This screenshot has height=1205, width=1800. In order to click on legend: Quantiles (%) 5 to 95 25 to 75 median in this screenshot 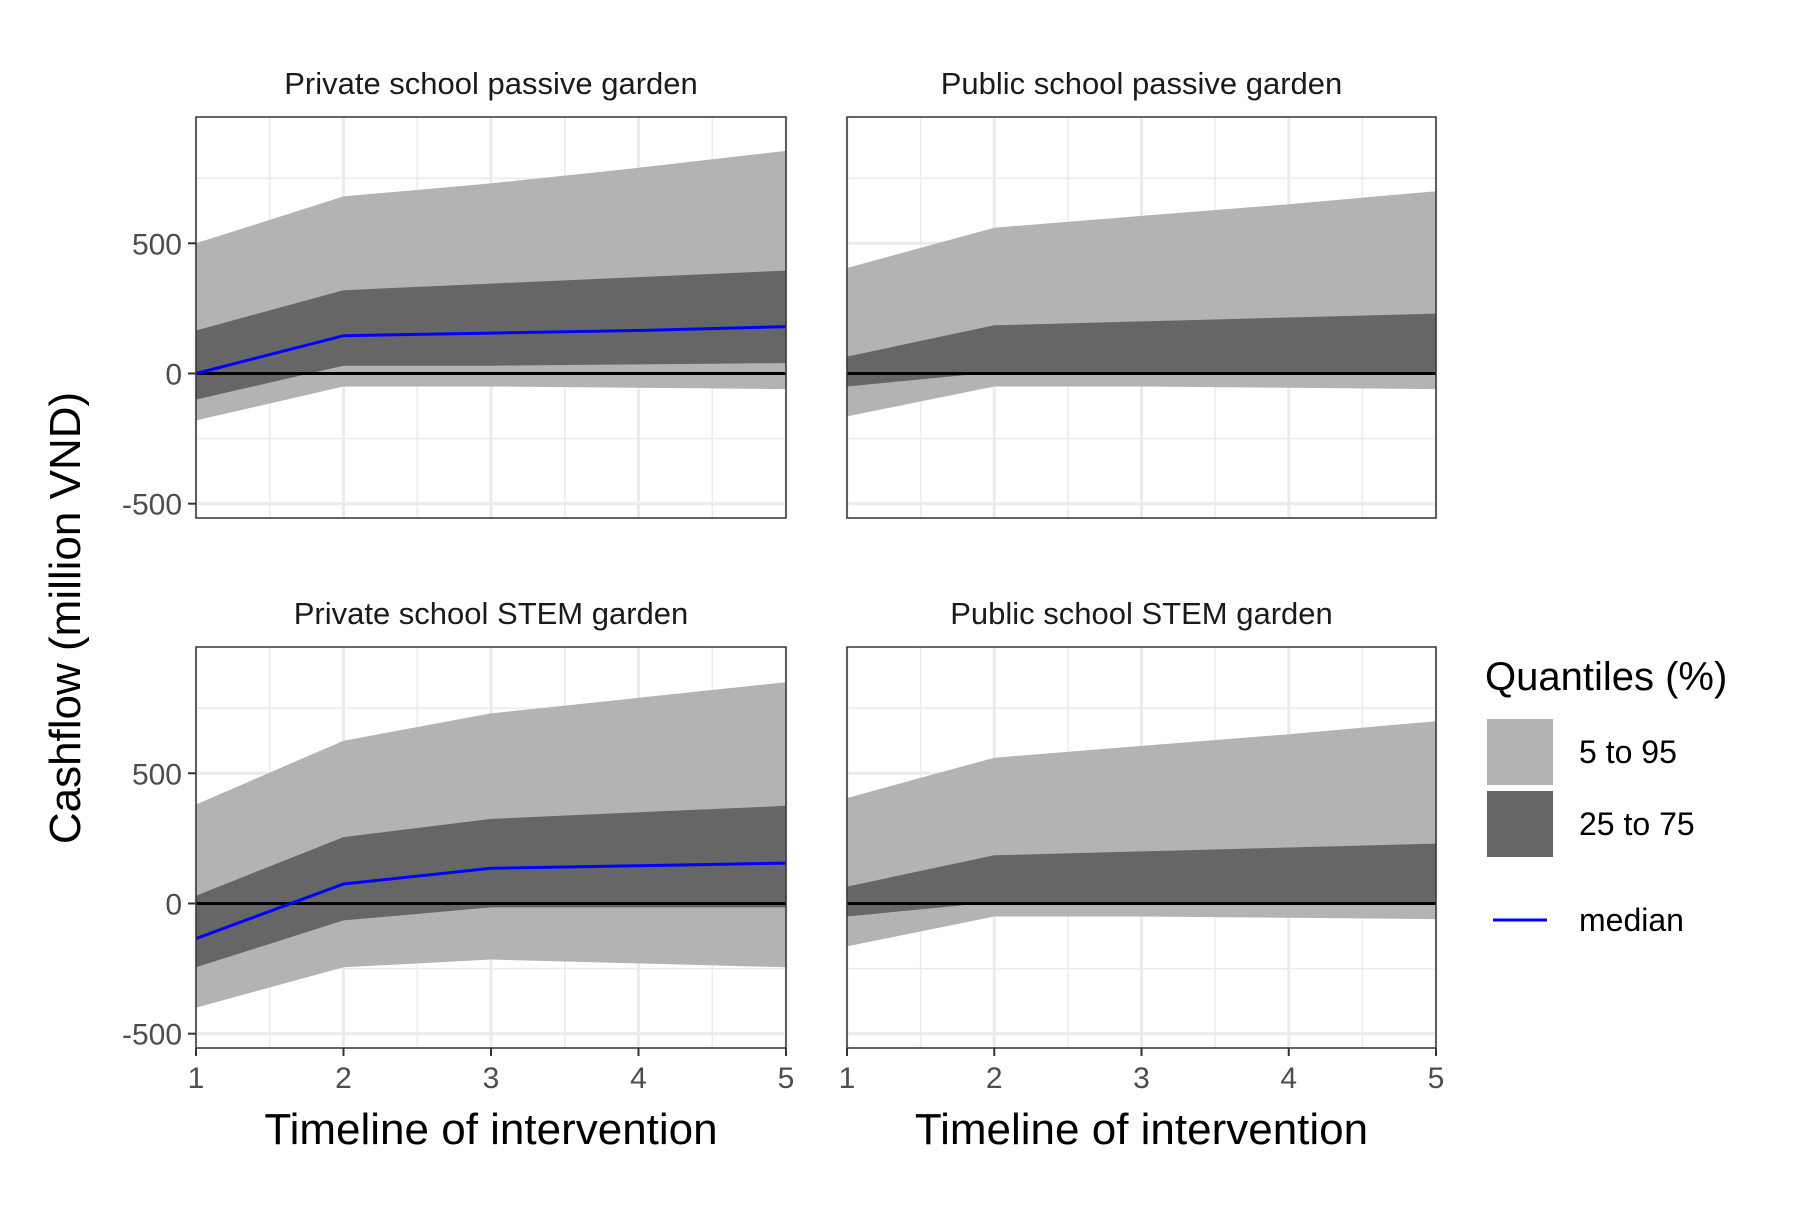, I will do `click(1606, 796)`.